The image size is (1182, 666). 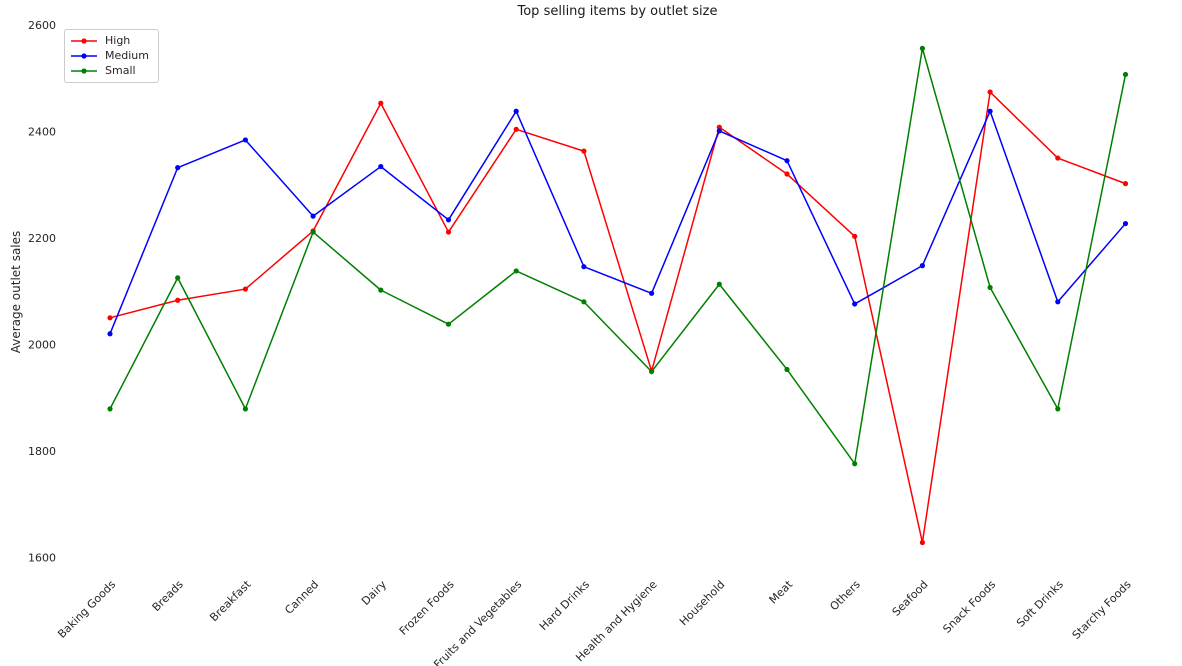 What do you see at coordinates (617, 11) in the screenshot?
I see `chart-title: Top selling items by outlet size` at bounding box center [617, 11].